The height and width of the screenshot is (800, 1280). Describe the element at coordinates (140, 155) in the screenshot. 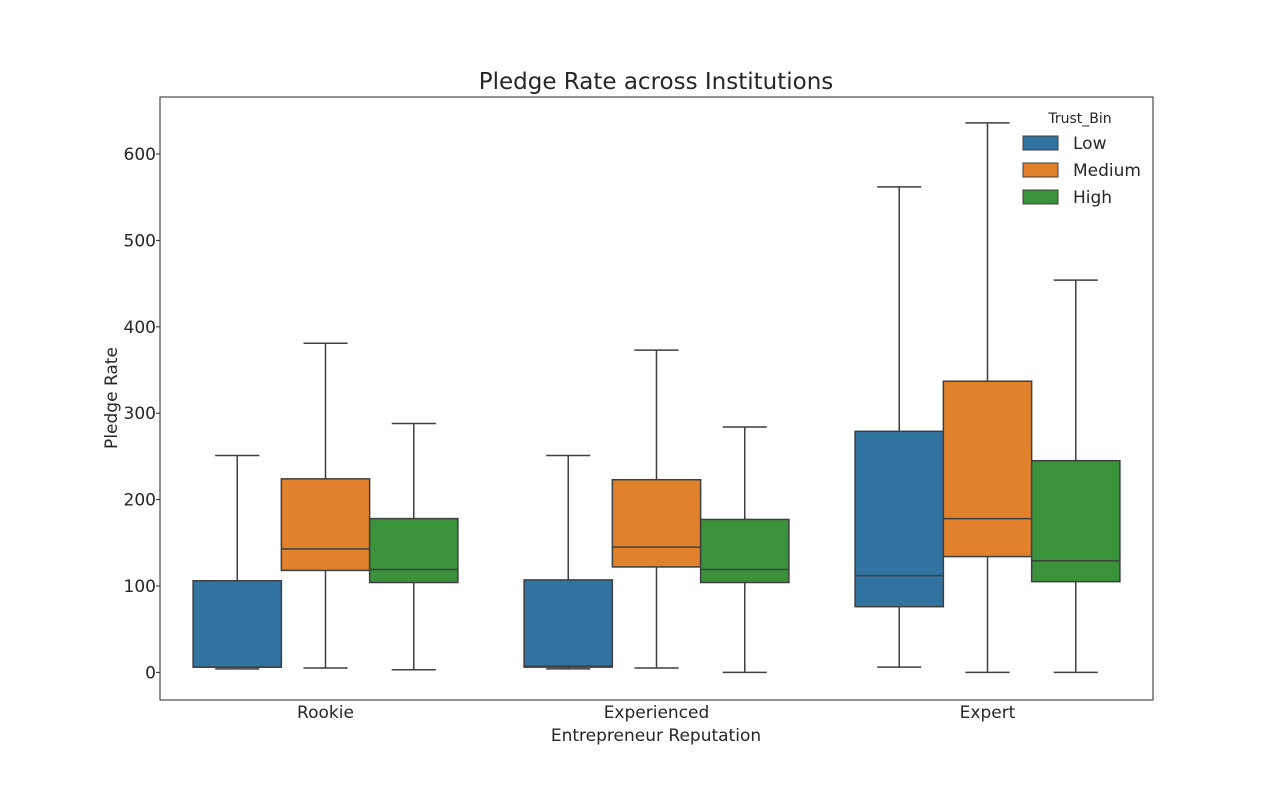

I see `y-tick-label: 600` at that location.